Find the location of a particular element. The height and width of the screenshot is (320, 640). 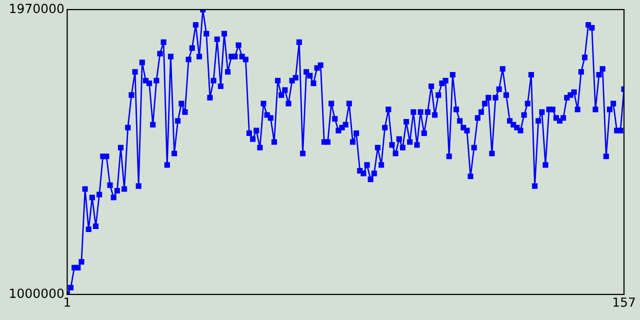

y-tick-label: 1000000 is located at coordinates (37, 293).